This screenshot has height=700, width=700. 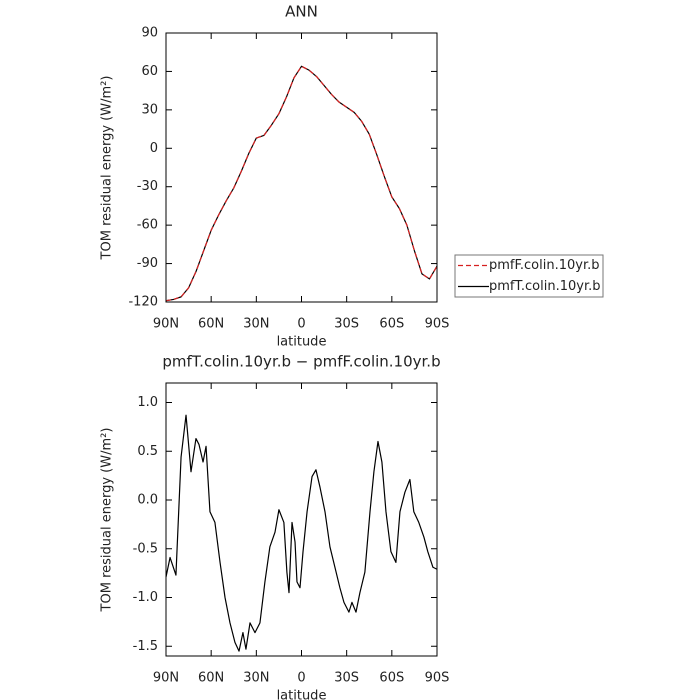 I want to click on y-tick-label: 1.0, so click(x=147, y=402).